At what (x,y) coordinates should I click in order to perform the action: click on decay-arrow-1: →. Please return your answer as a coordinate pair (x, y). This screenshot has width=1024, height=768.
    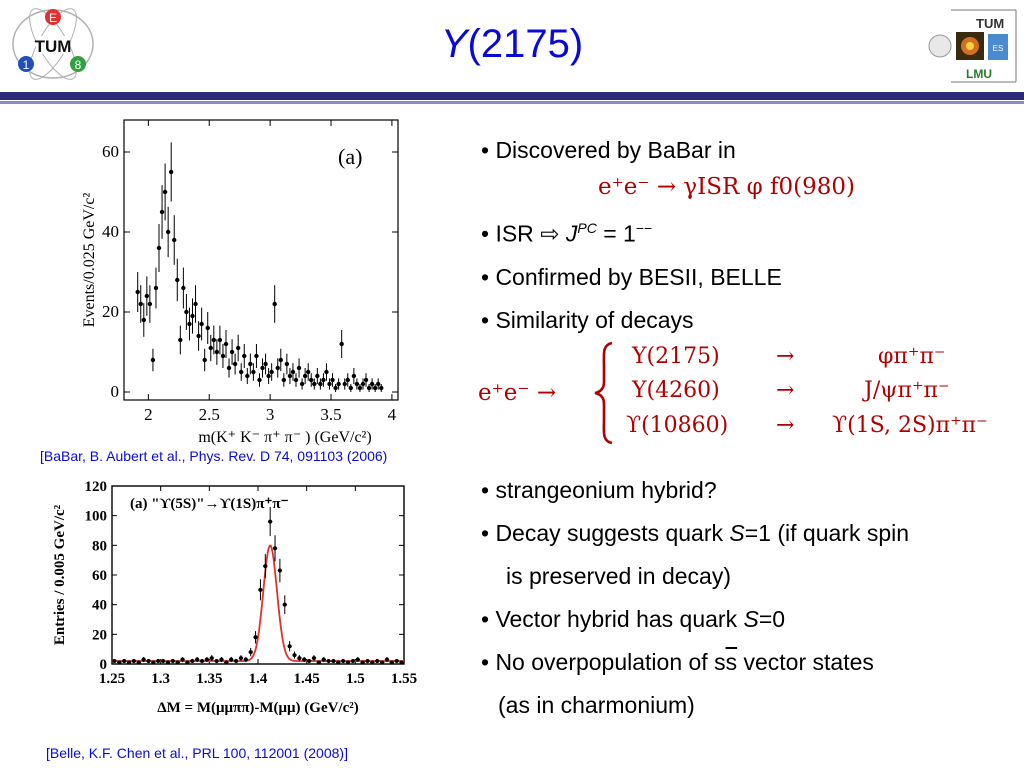
    Looking at the image, I should click on (785, 356).